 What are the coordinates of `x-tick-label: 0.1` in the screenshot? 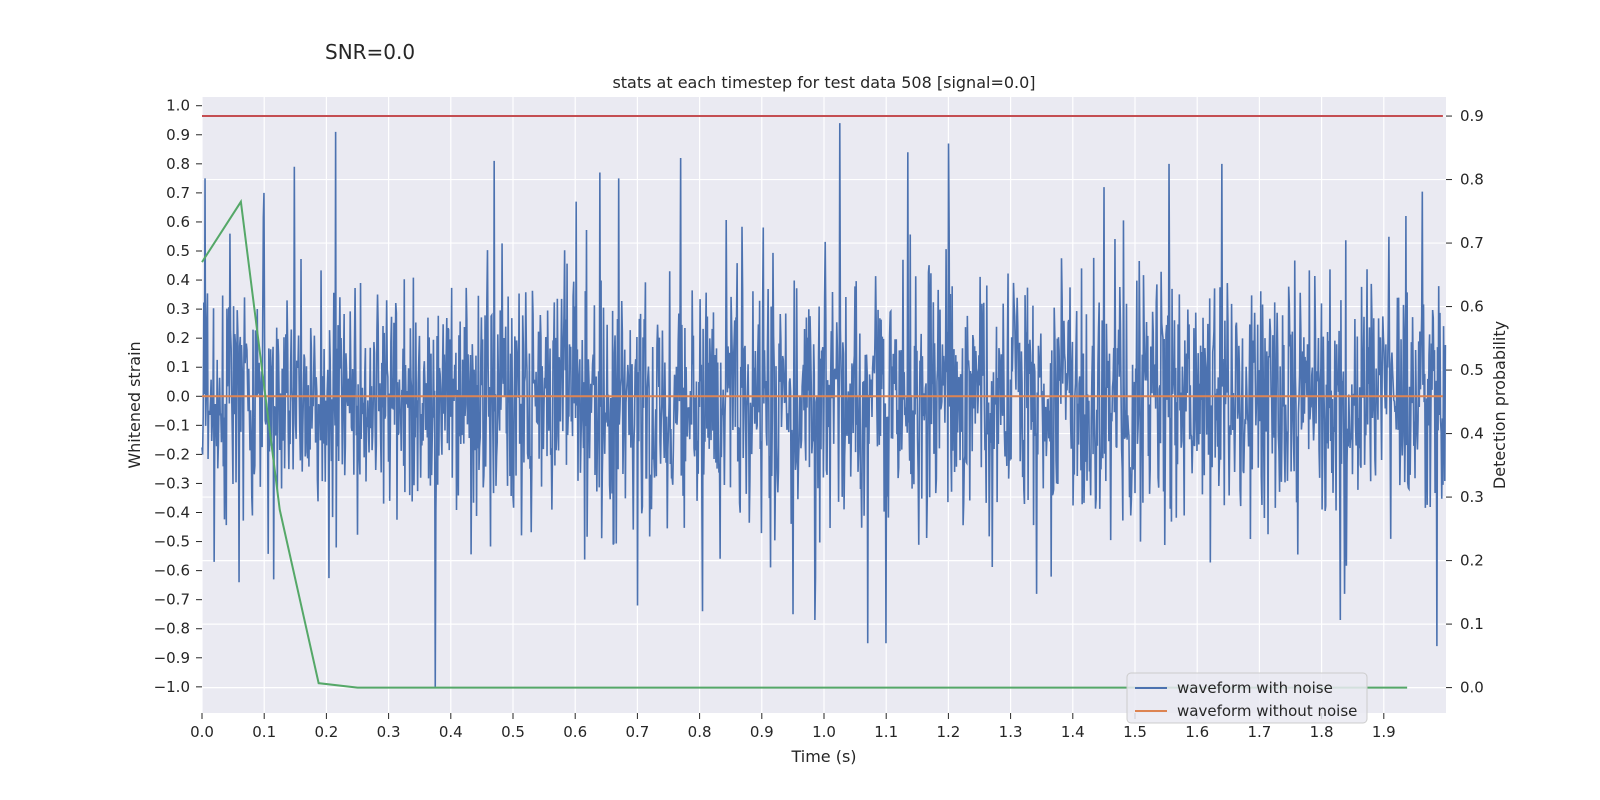 It's located at (264, 732).